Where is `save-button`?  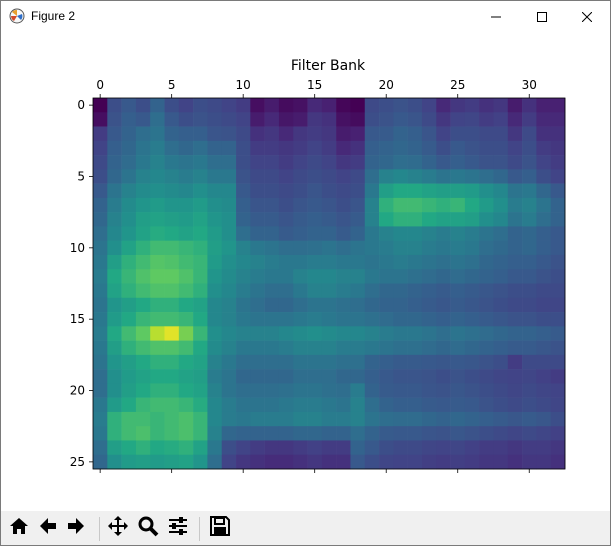
save-button is located at coordinates (220, 528).